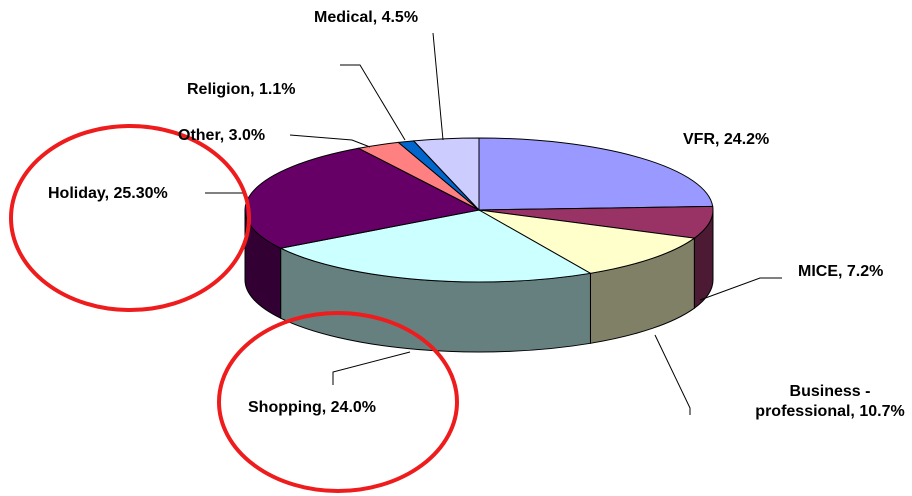 The image size is (912, 496). I want to click on data-label: Holiday, 25.30%, so click(108, 193).